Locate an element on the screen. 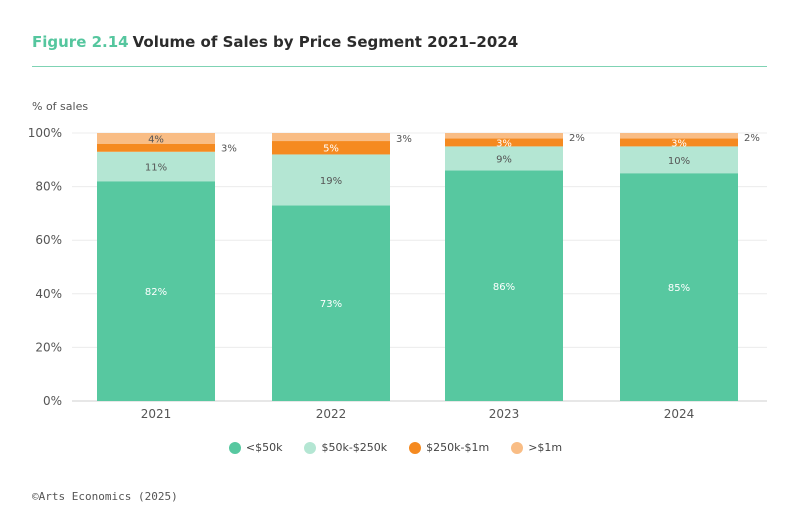  y-tick-label: 100% is located at coordinates (45, 133).